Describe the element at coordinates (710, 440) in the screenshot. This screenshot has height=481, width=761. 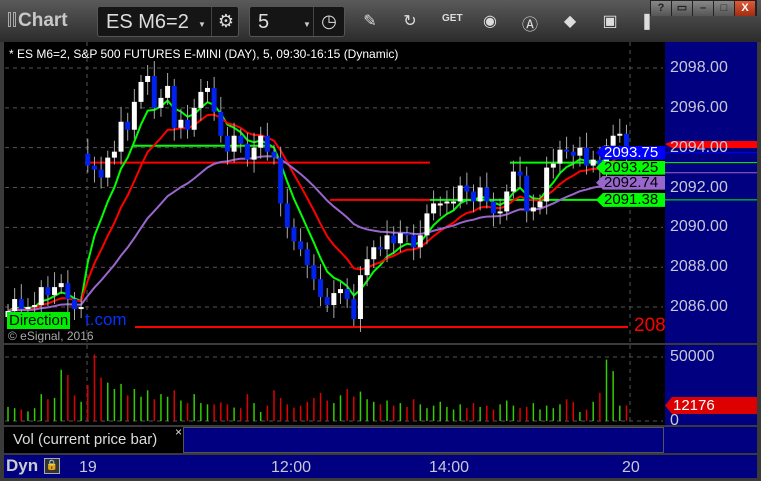
I see `indicator-axis` at that location.